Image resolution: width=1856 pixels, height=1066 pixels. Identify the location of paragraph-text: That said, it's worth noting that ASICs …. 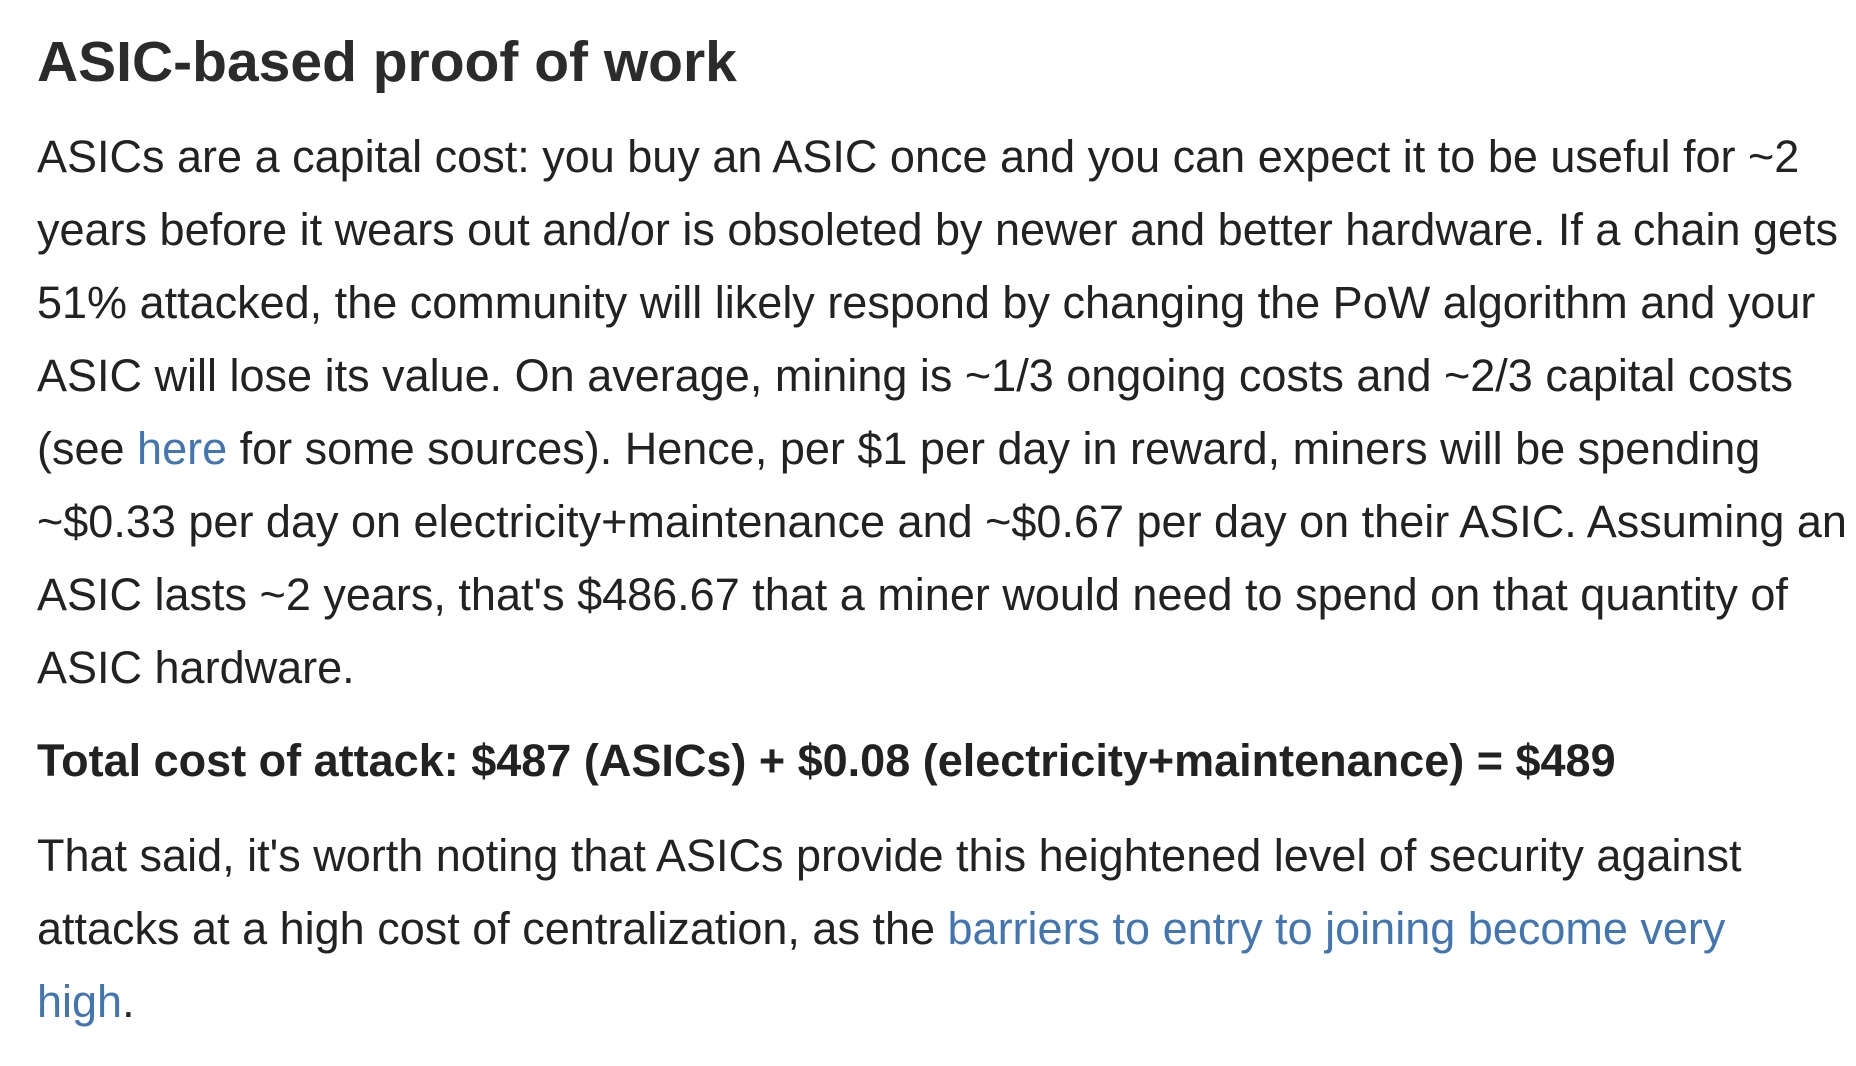
(889, 892).